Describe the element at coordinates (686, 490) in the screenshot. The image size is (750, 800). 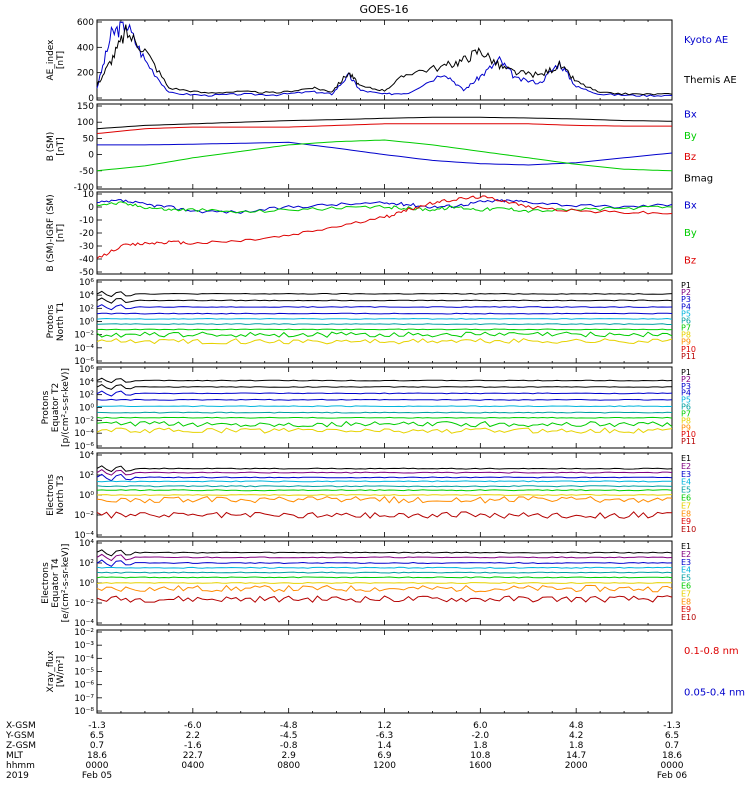
I see `legend-e5: E5` at that location.